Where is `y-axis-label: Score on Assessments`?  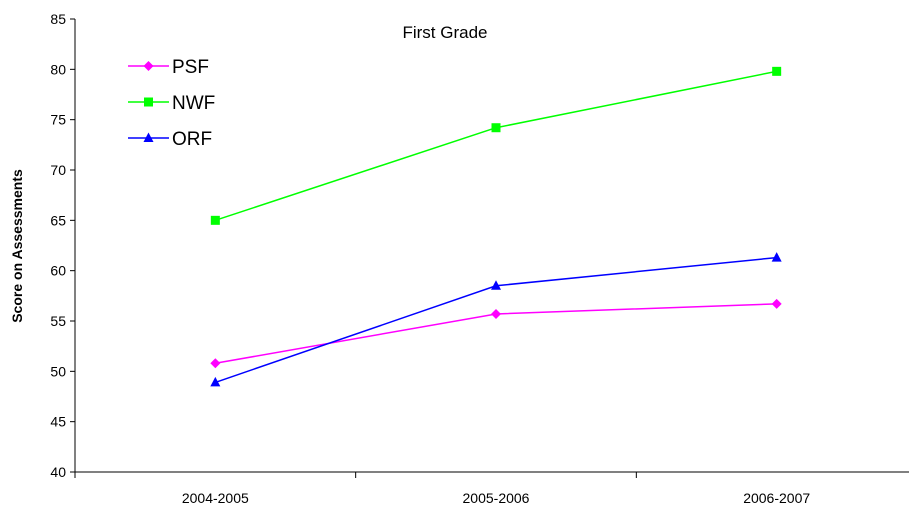 y-axis-label: Score on Assessments is located at coordinates (17, 246).